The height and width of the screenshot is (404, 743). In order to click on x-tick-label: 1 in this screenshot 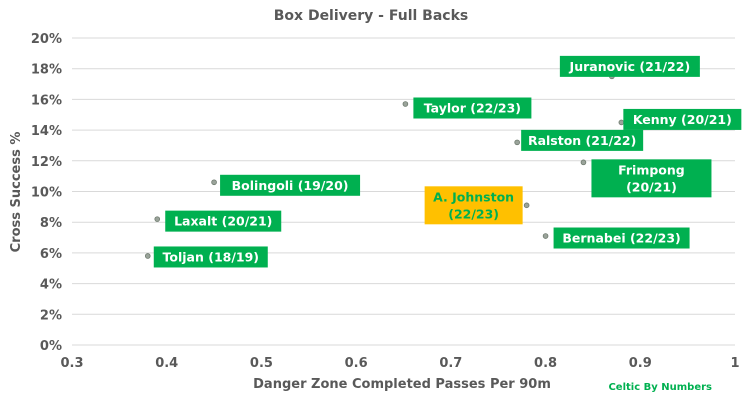, I will do `click(734, 363)`.